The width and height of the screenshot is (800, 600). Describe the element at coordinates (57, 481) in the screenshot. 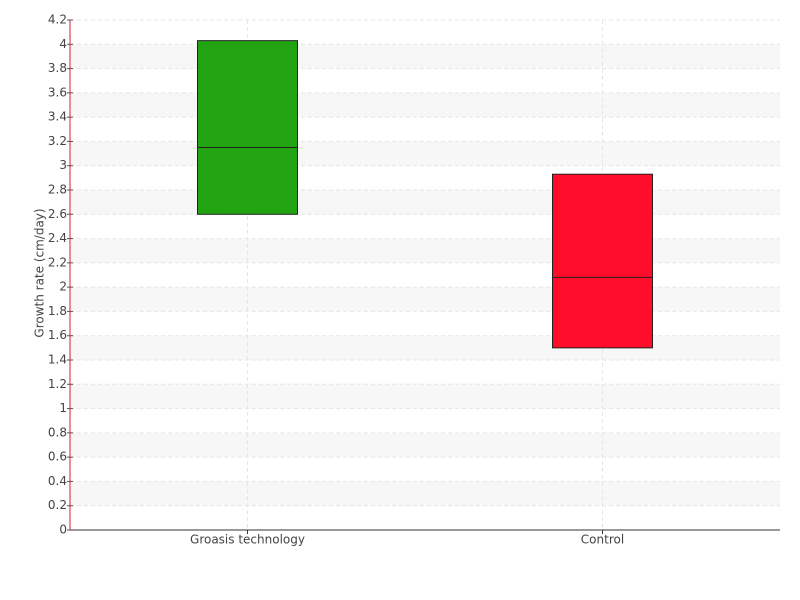

I see `y-tick-label: 0.4` at that location.